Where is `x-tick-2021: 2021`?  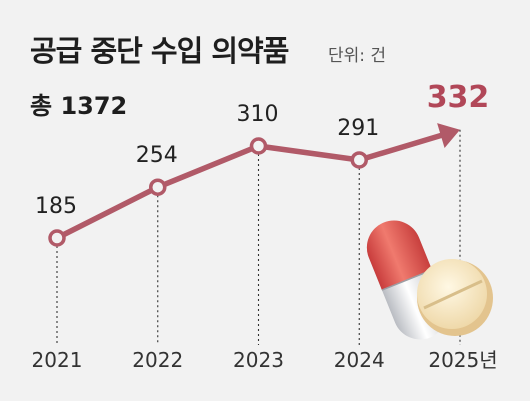
x-tick-2021: 2021 is located at coordinates (57, 360).